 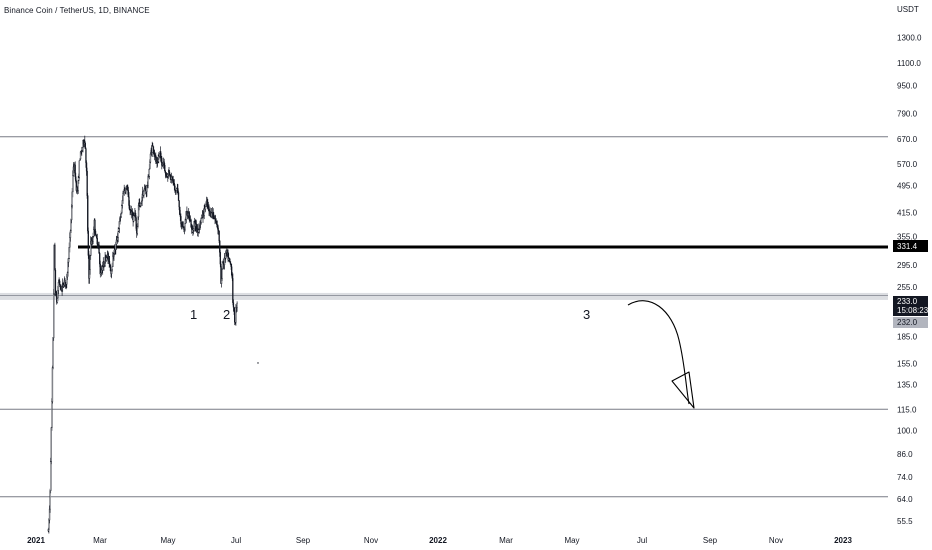 What do you see at coordinates (142, 334) in the screenshot?
I see `candles` at bounding box center [142, 334].